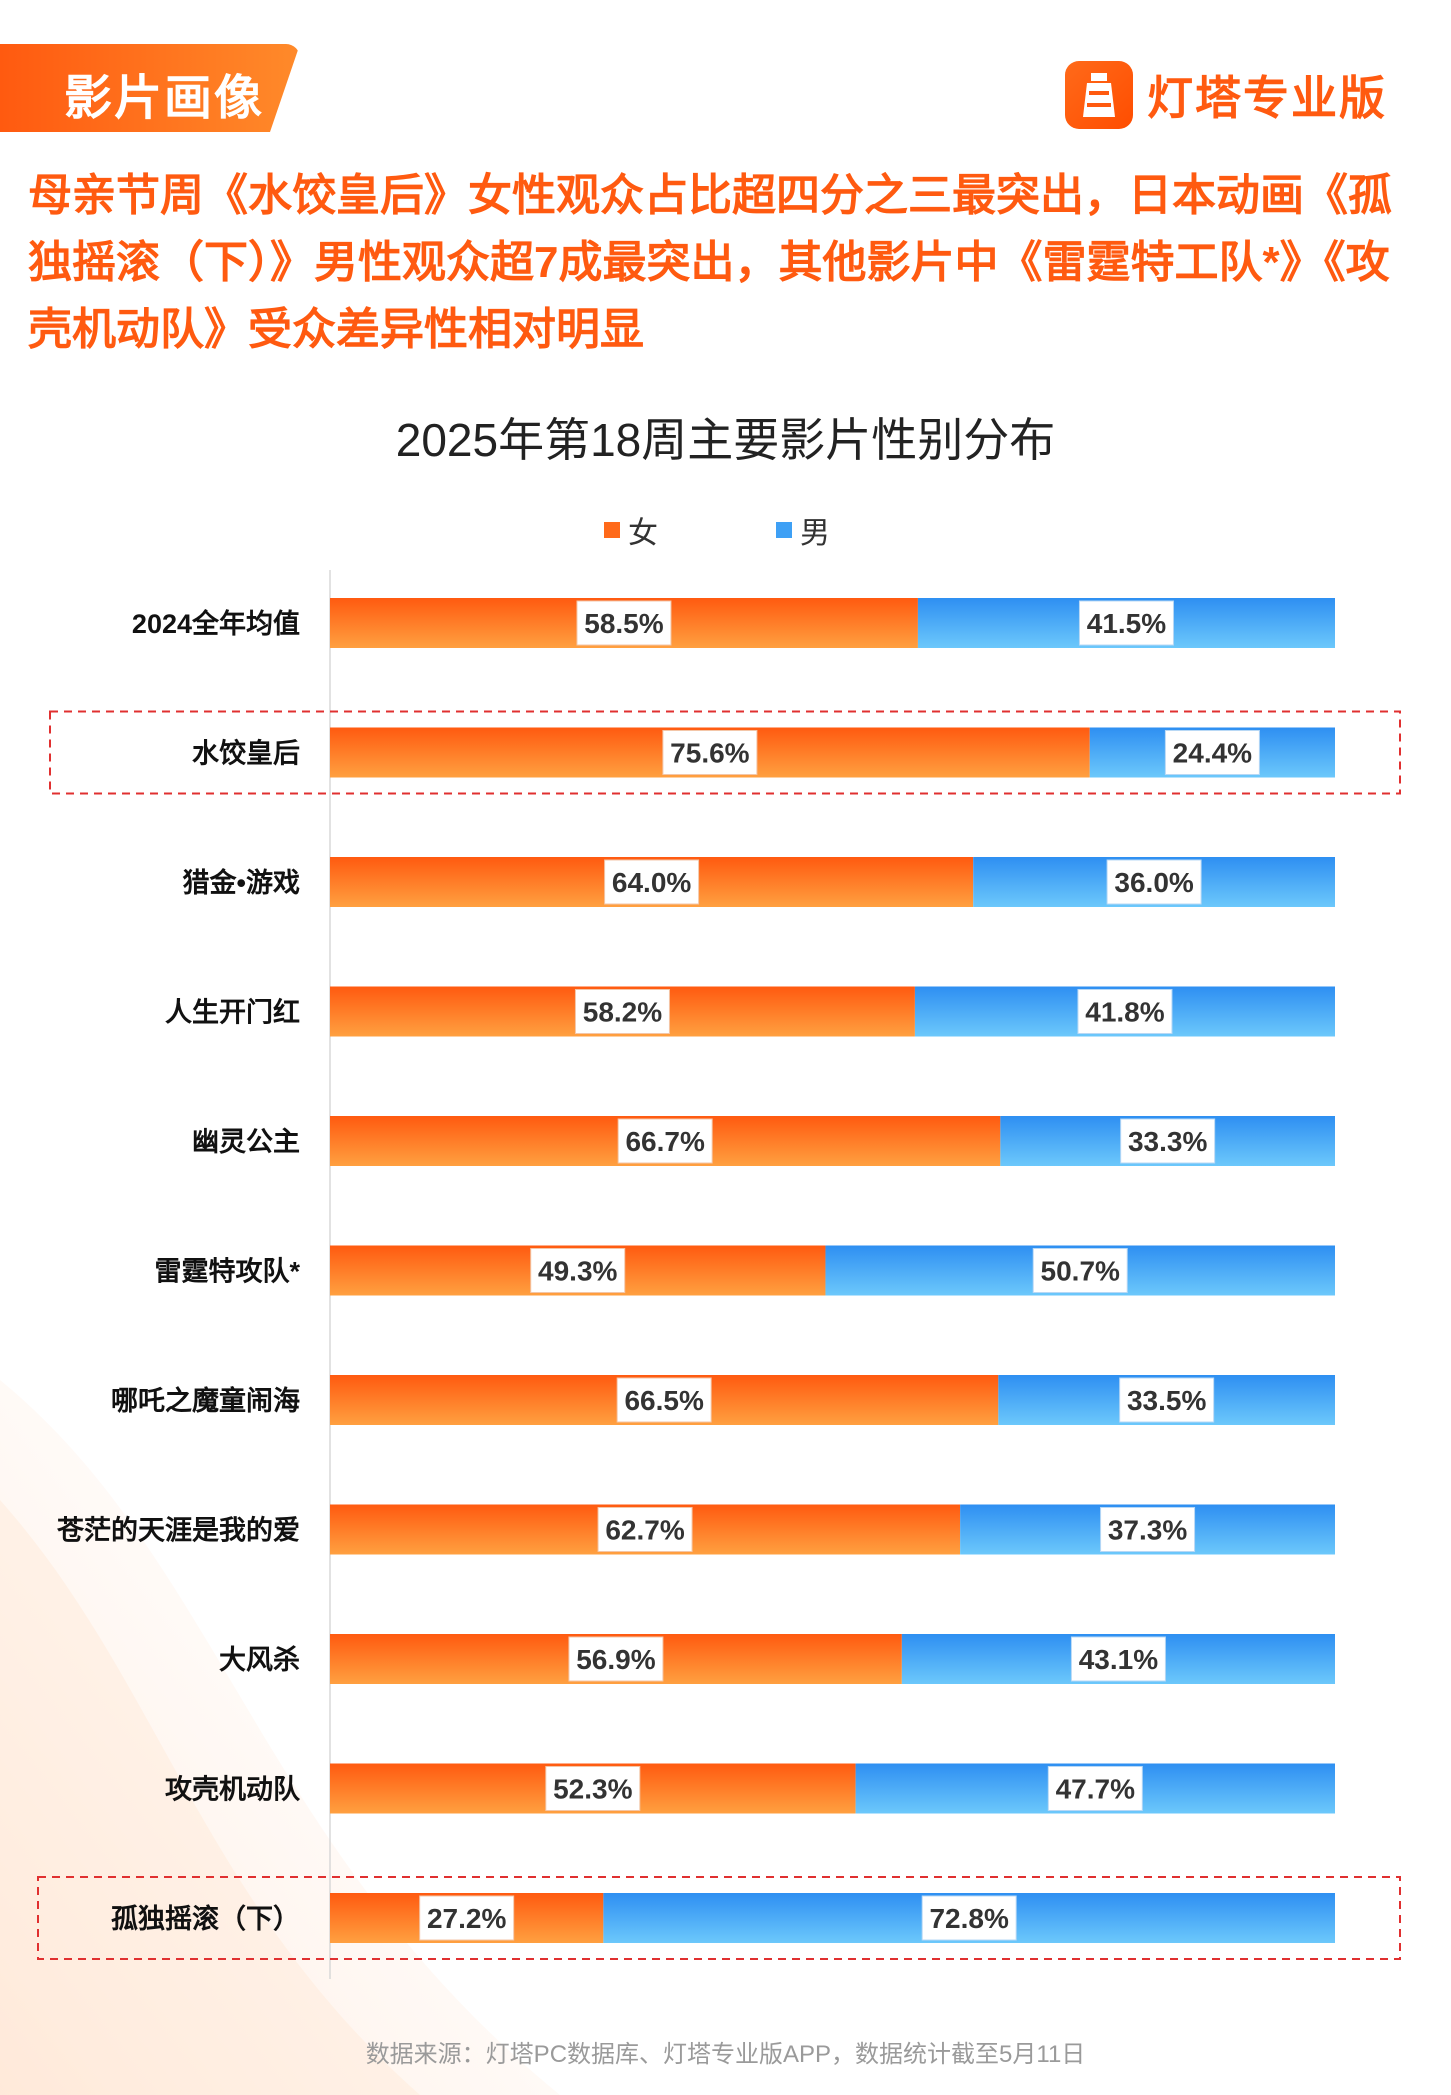 The width and height of the screenshot is (1451, 2095). I want to click on data-label-male: 33.3%, so click(1167, 1141).